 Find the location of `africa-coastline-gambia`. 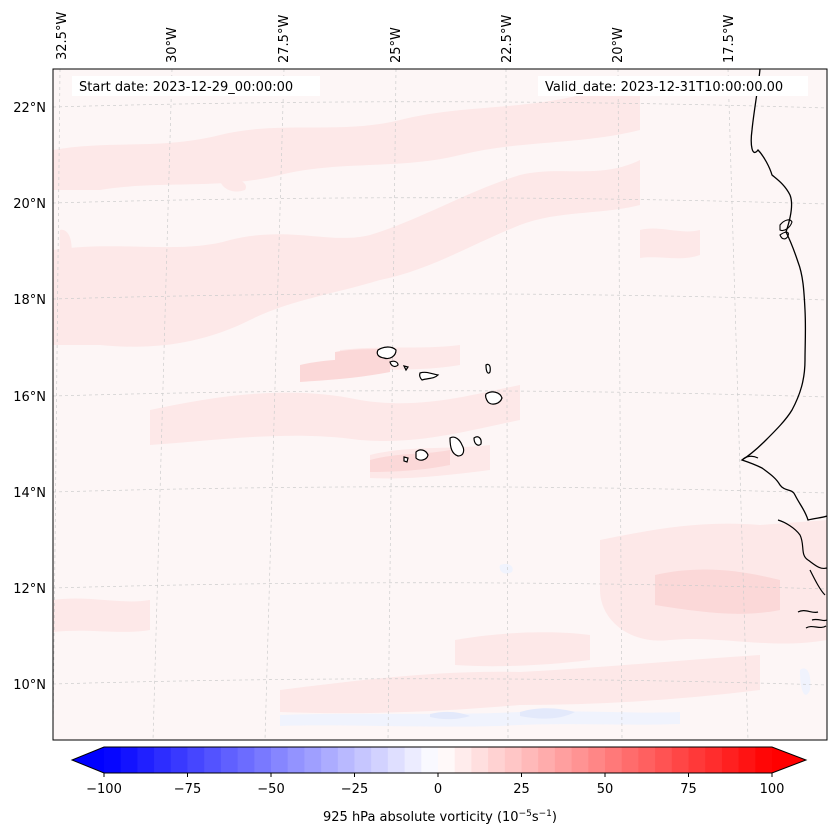

africa-coastline-gambia is located at coordinates (802, 544).